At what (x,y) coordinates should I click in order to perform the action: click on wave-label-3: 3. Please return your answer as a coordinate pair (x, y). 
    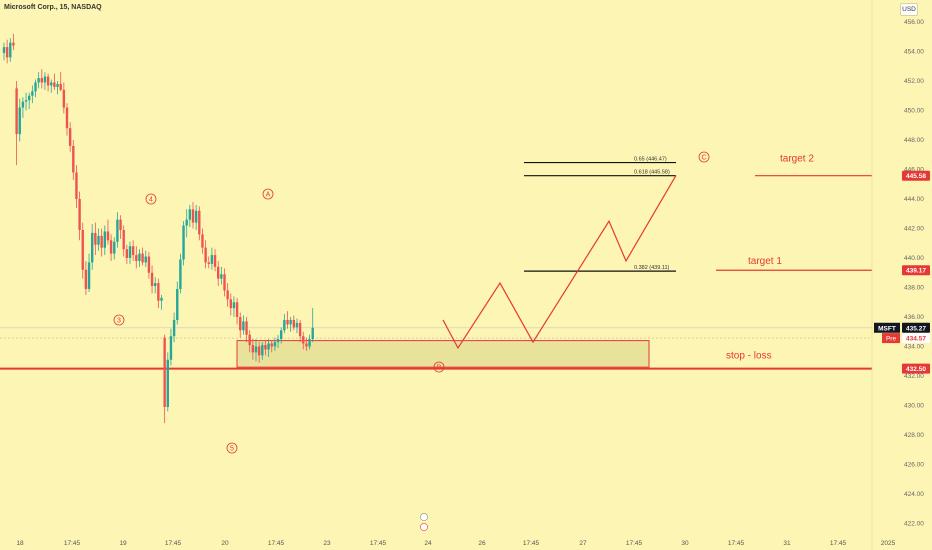
    Looking at the image, I should click on (119, 321).